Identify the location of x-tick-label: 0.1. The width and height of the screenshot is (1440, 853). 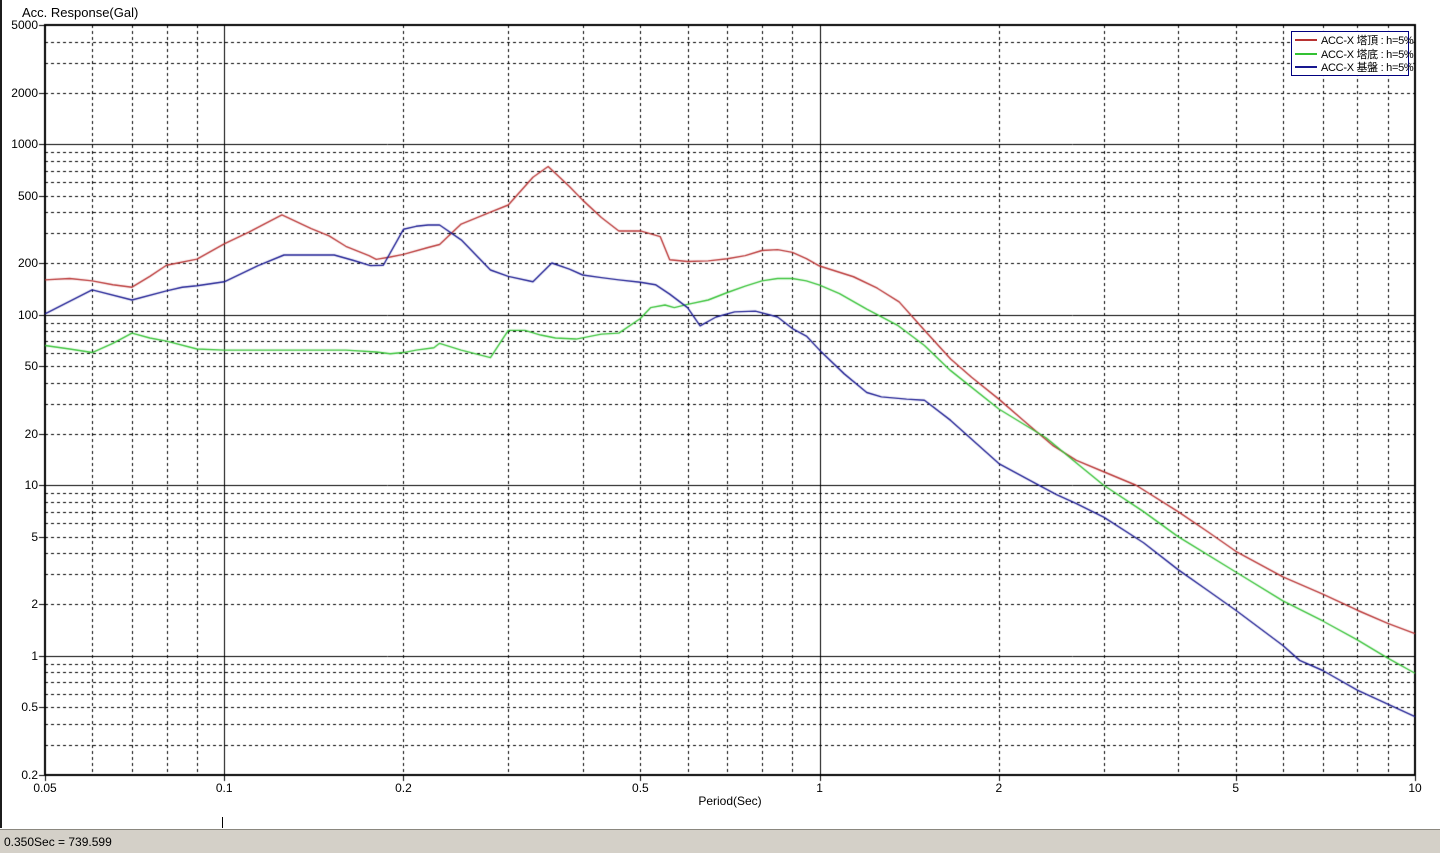
(224, 788).